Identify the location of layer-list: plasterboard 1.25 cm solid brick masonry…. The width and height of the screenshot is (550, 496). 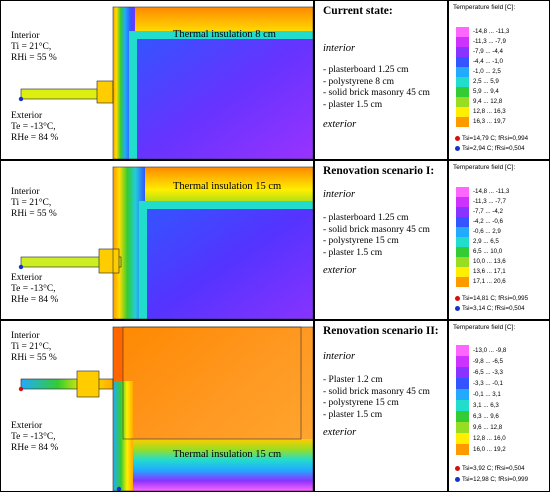
(376, 236).